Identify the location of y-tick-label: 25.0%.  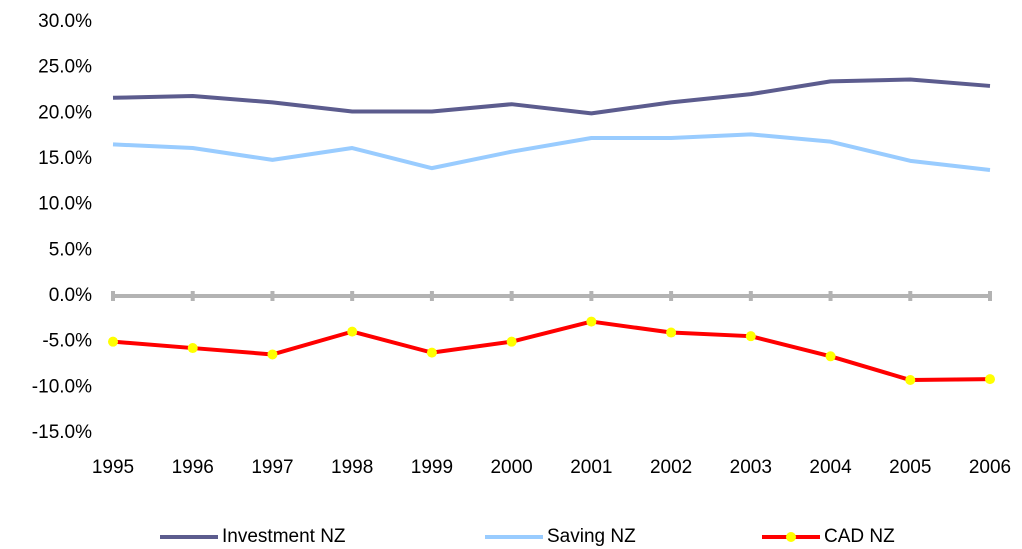
(65, 67).